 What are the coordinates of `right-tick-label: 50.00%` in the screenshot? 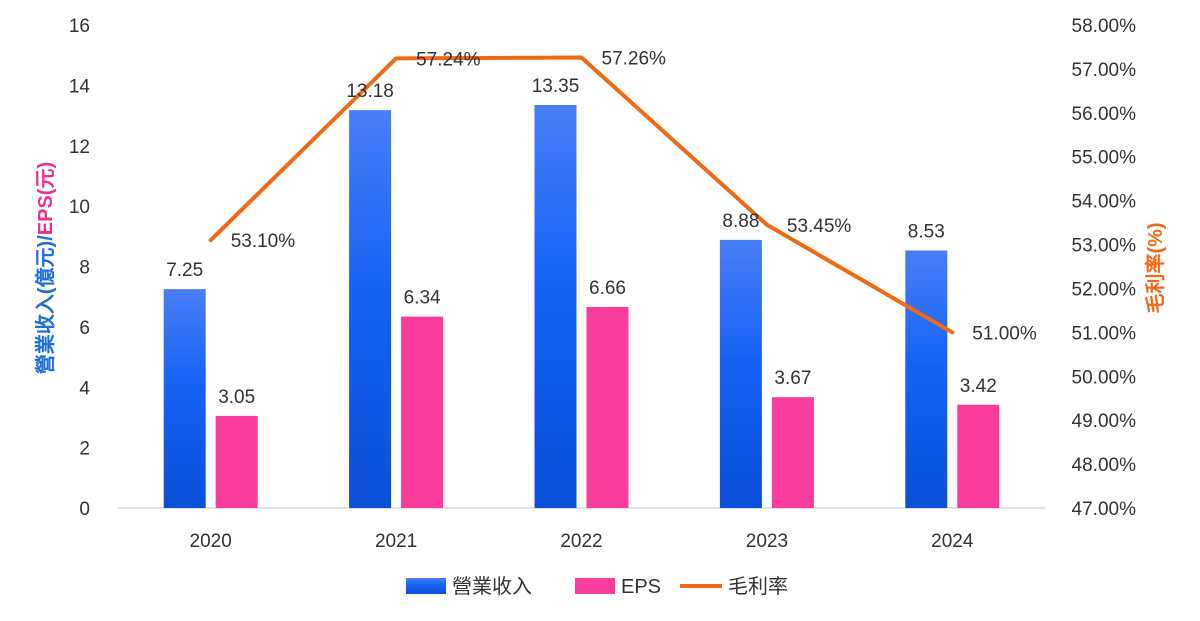 It's located at (1104, 377).